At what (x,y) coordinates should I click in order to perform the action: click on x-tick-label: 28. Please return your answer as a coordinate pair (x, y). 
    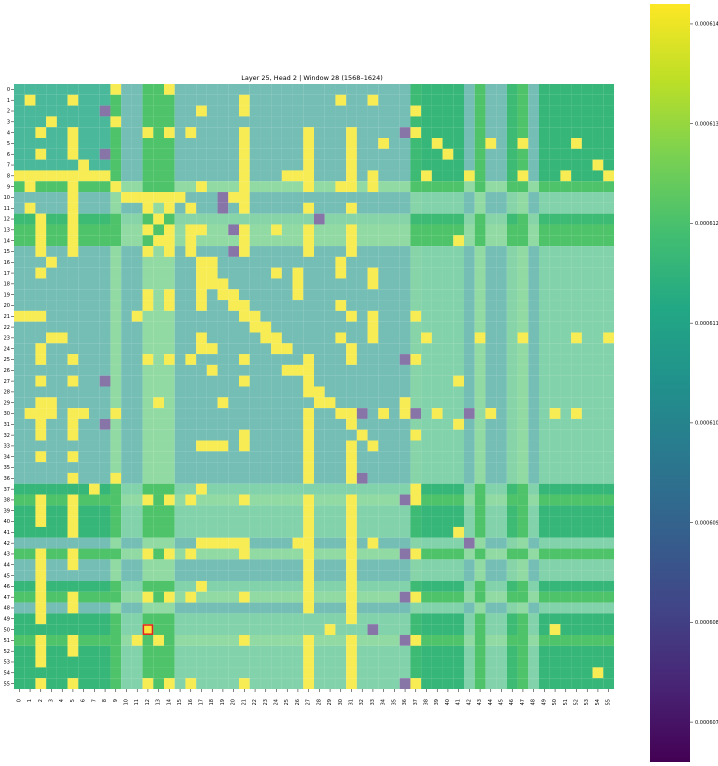
    Looking at the image, I should click on (319, 702).